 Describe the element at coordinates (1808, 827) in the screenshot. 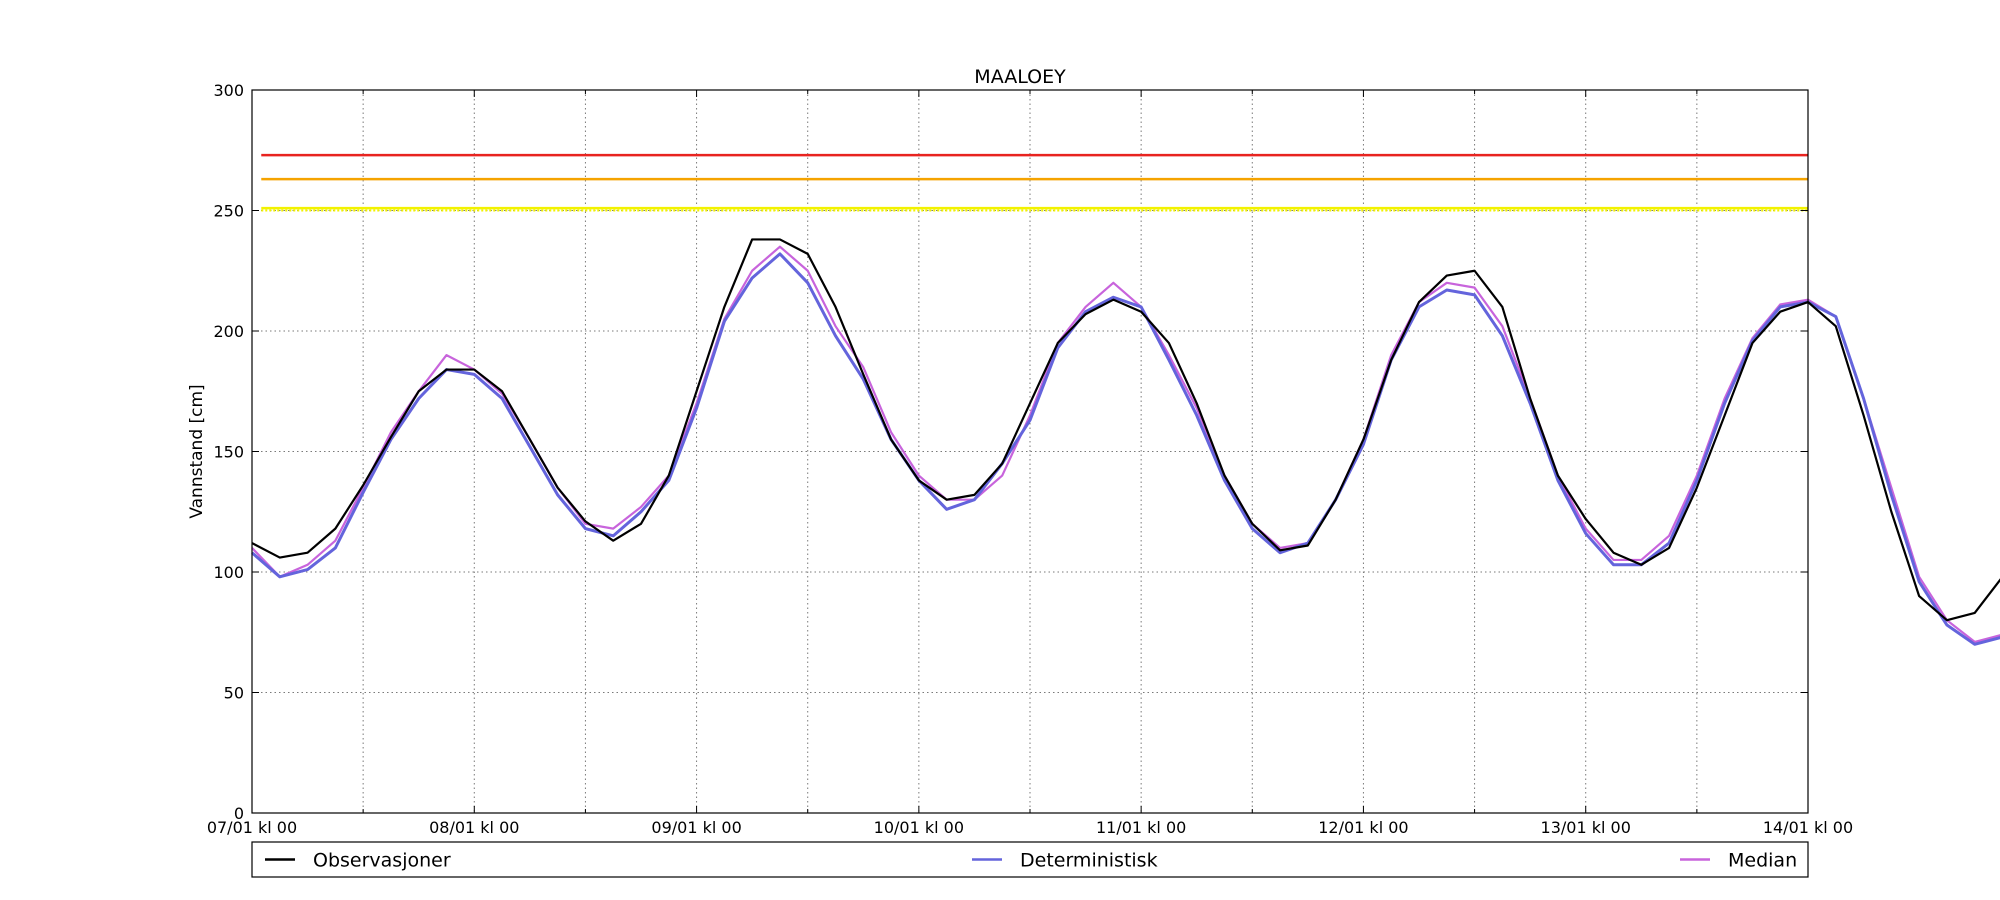

I see `x-tick-label: 14/01 kl 00` at that location.